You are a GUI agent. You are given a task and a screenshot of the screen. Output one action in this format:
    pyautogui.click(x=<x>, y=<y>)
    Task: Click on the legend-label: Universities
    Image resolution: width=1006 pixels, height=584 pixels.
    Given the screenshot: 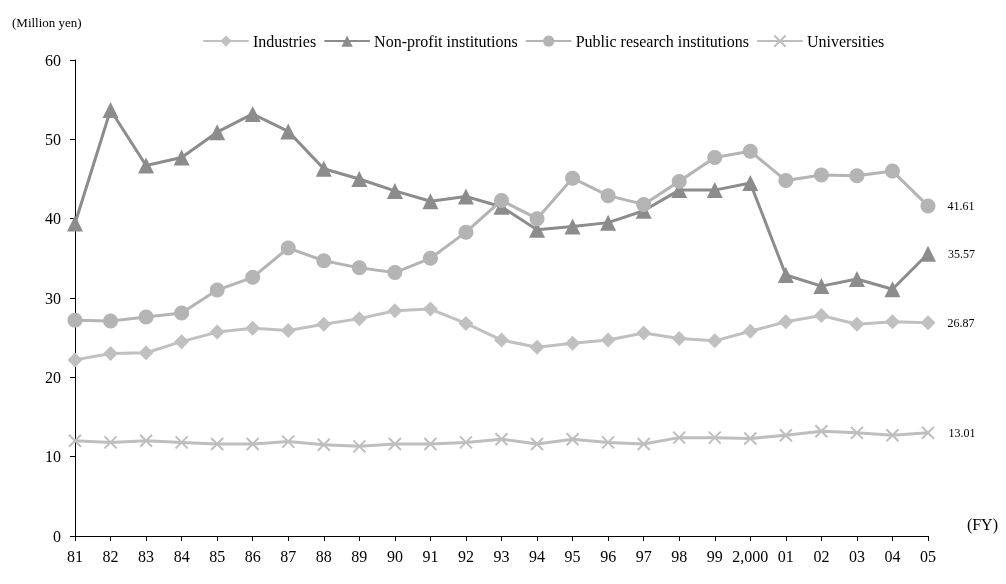 What is the action you would take?
    pyautogui.click(x=845, y=41)
    